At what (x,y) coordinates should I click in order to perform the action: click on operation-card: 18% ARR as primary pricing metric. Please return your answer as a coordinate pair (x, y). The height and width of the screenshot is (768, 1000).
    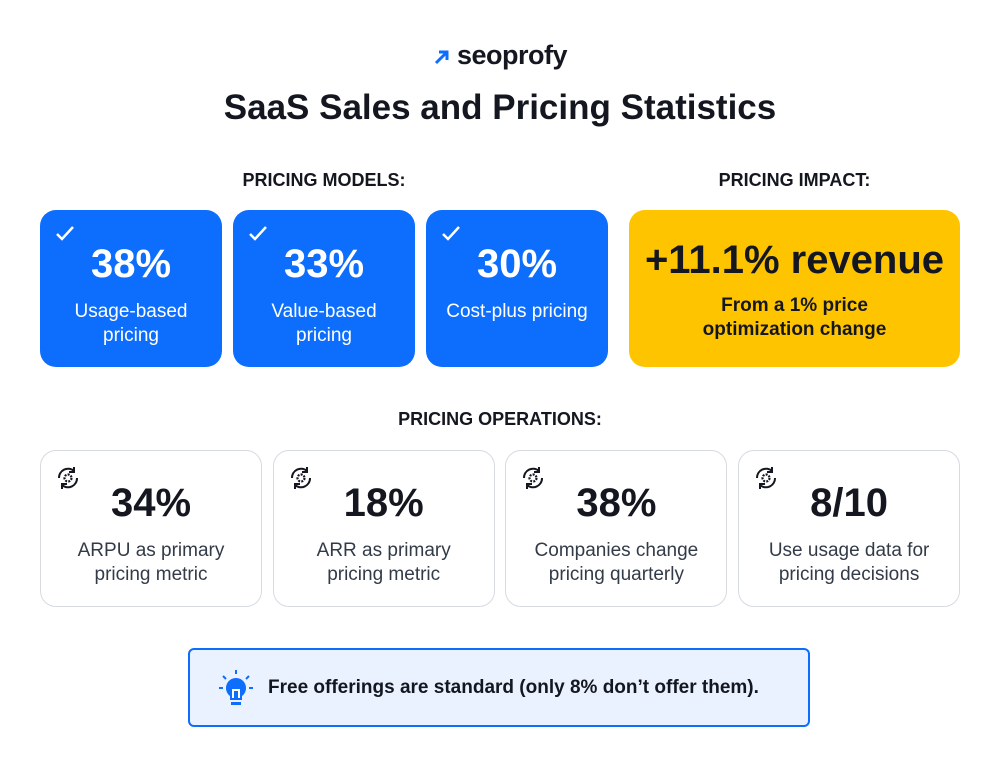
    Looking at the image, I should click on (383, 528).